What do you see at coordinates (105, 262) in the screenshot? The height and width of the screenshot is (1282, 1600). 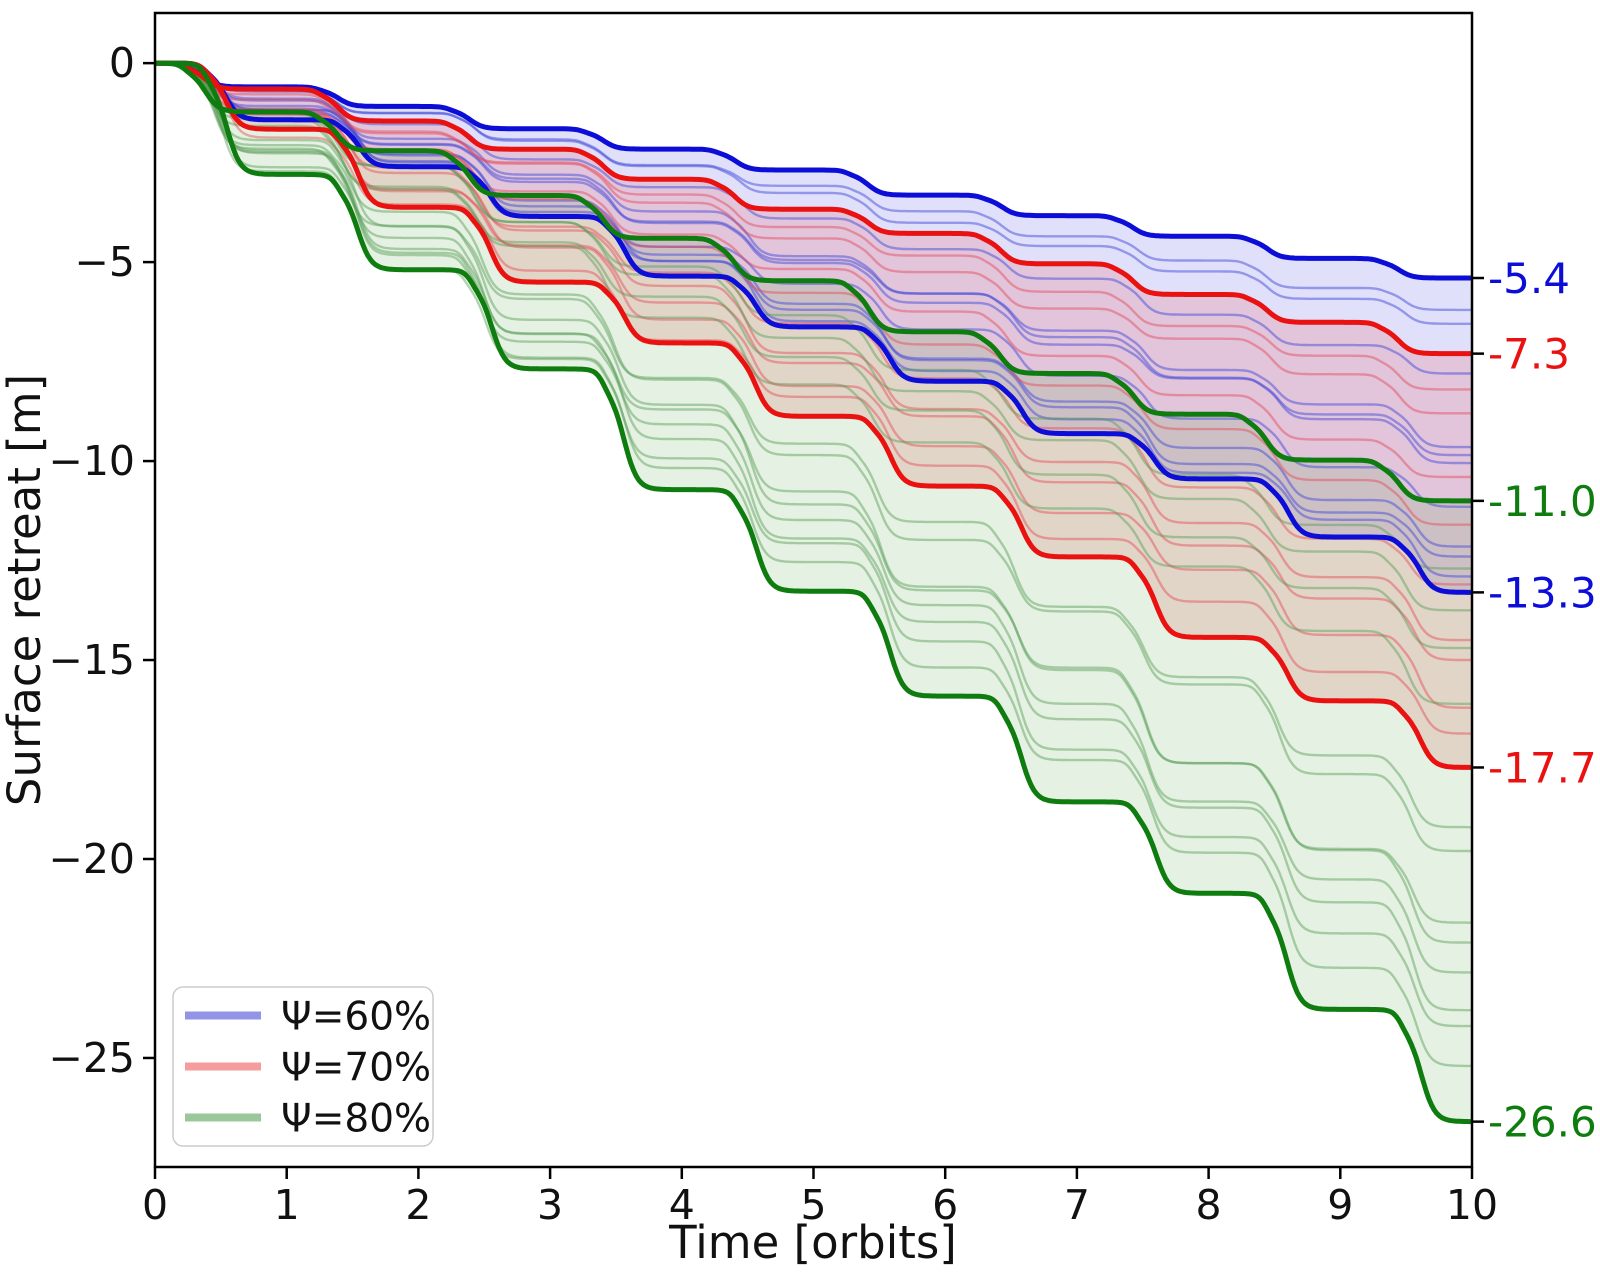 I see `y-tick-label-1: −5` at bounding box center [105, 262].